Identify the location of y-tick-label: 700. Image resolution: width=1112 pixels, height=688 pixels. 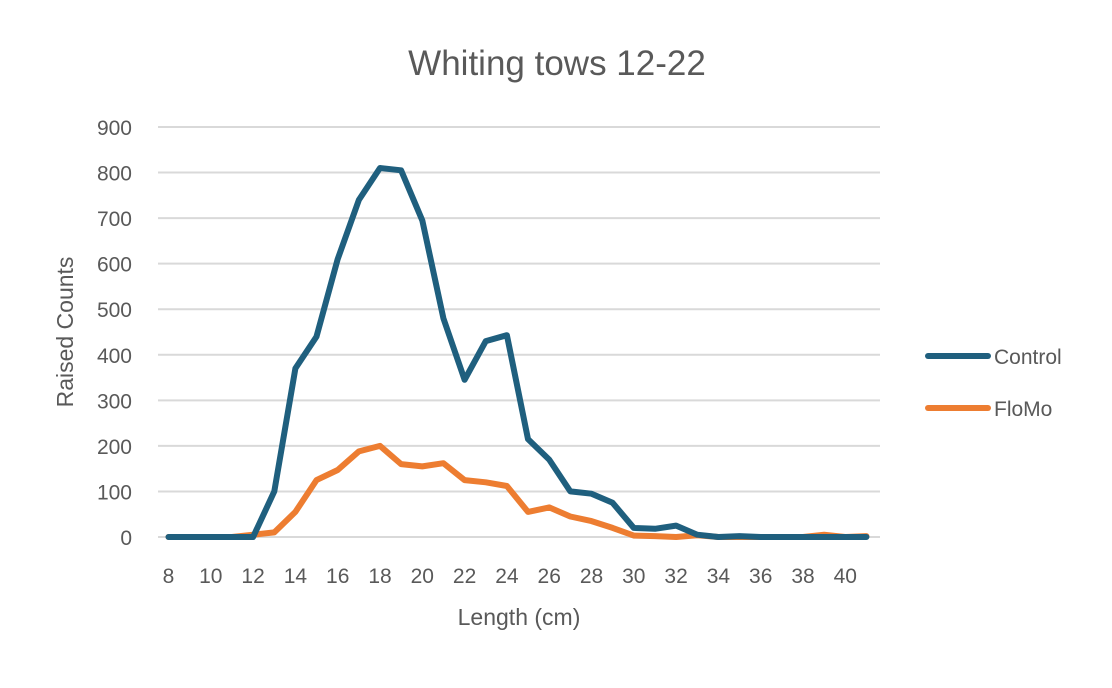
(114, 219).